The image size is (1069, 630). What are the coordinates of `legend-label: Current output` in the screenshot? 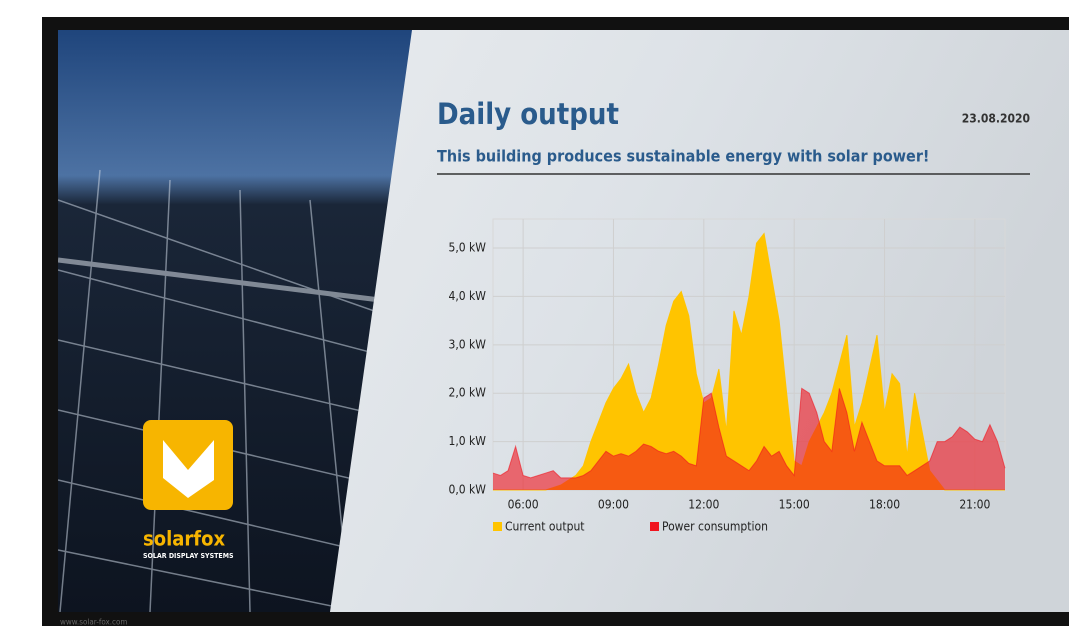 It's located at (545, 527).